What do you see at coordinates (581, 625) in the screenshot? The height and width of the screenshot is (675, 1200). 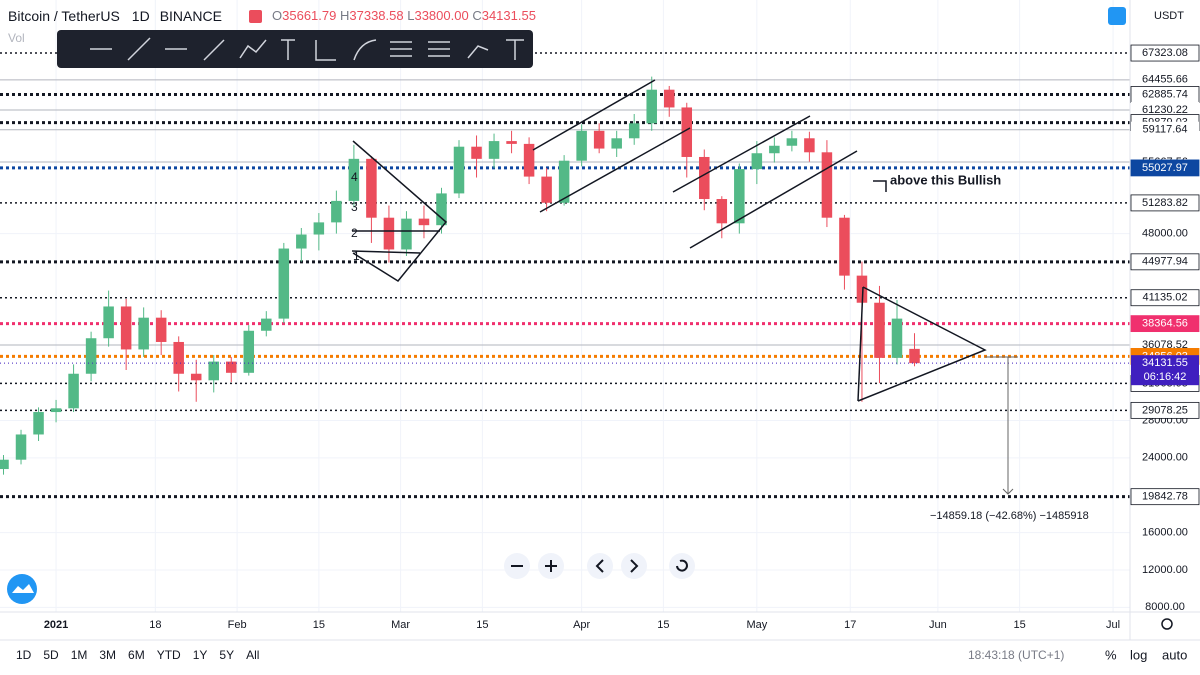 I see `x-tick-label: Apr` at bounding box center [581, 625].